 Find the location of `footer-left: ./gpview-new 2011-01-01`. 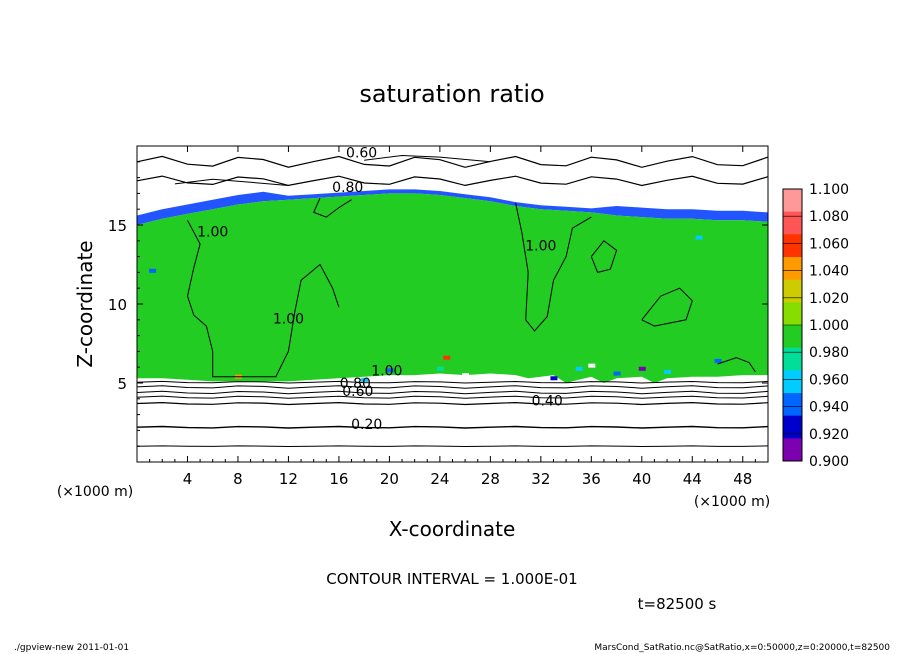

footer-left: ./gpview-new 2011-01-01 is located at coordinates (71, 648).